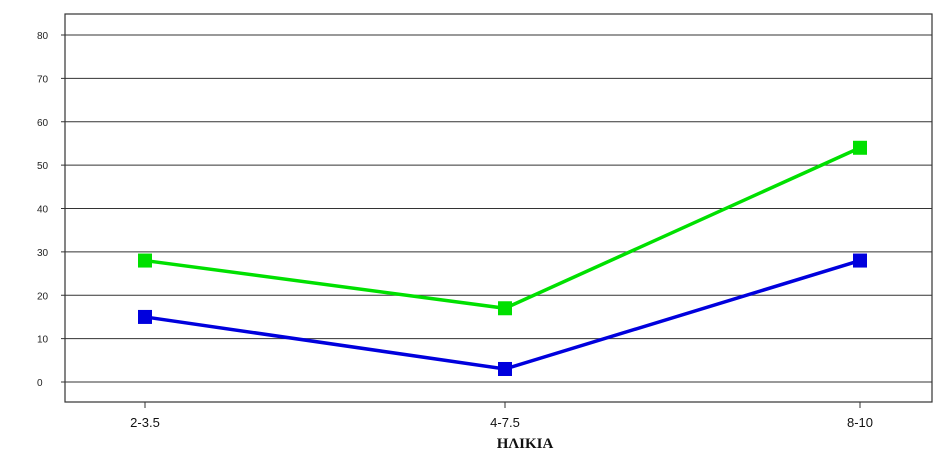  What do you see at coordinates (43, 79) in the screenshot?
I see `y-tick-label-70: 70` at bounding box center [43, 79].